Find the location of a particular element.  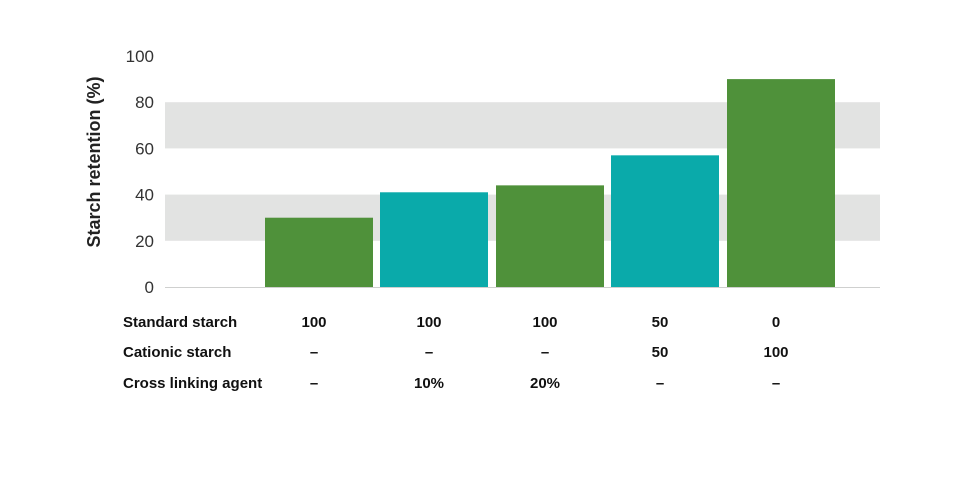

table-cell-1-3: 50 is located at coordinates (660, 352).